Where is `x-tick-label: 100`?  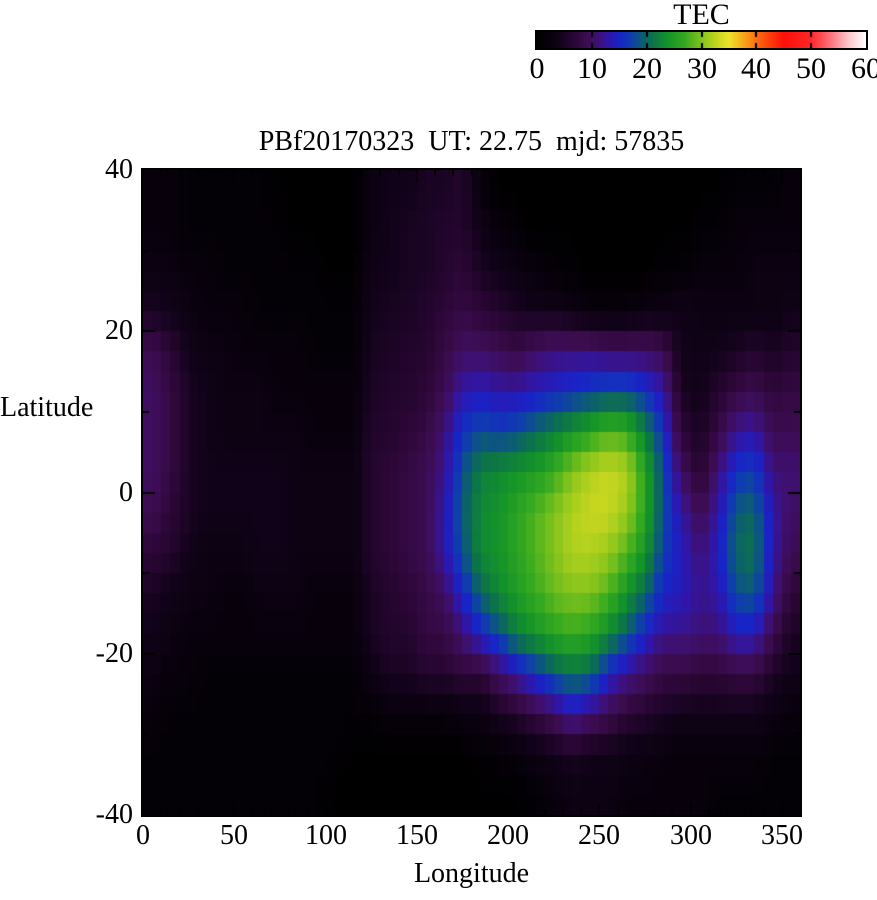 x-tick-label: 100 is located at coordinates (326, 835).